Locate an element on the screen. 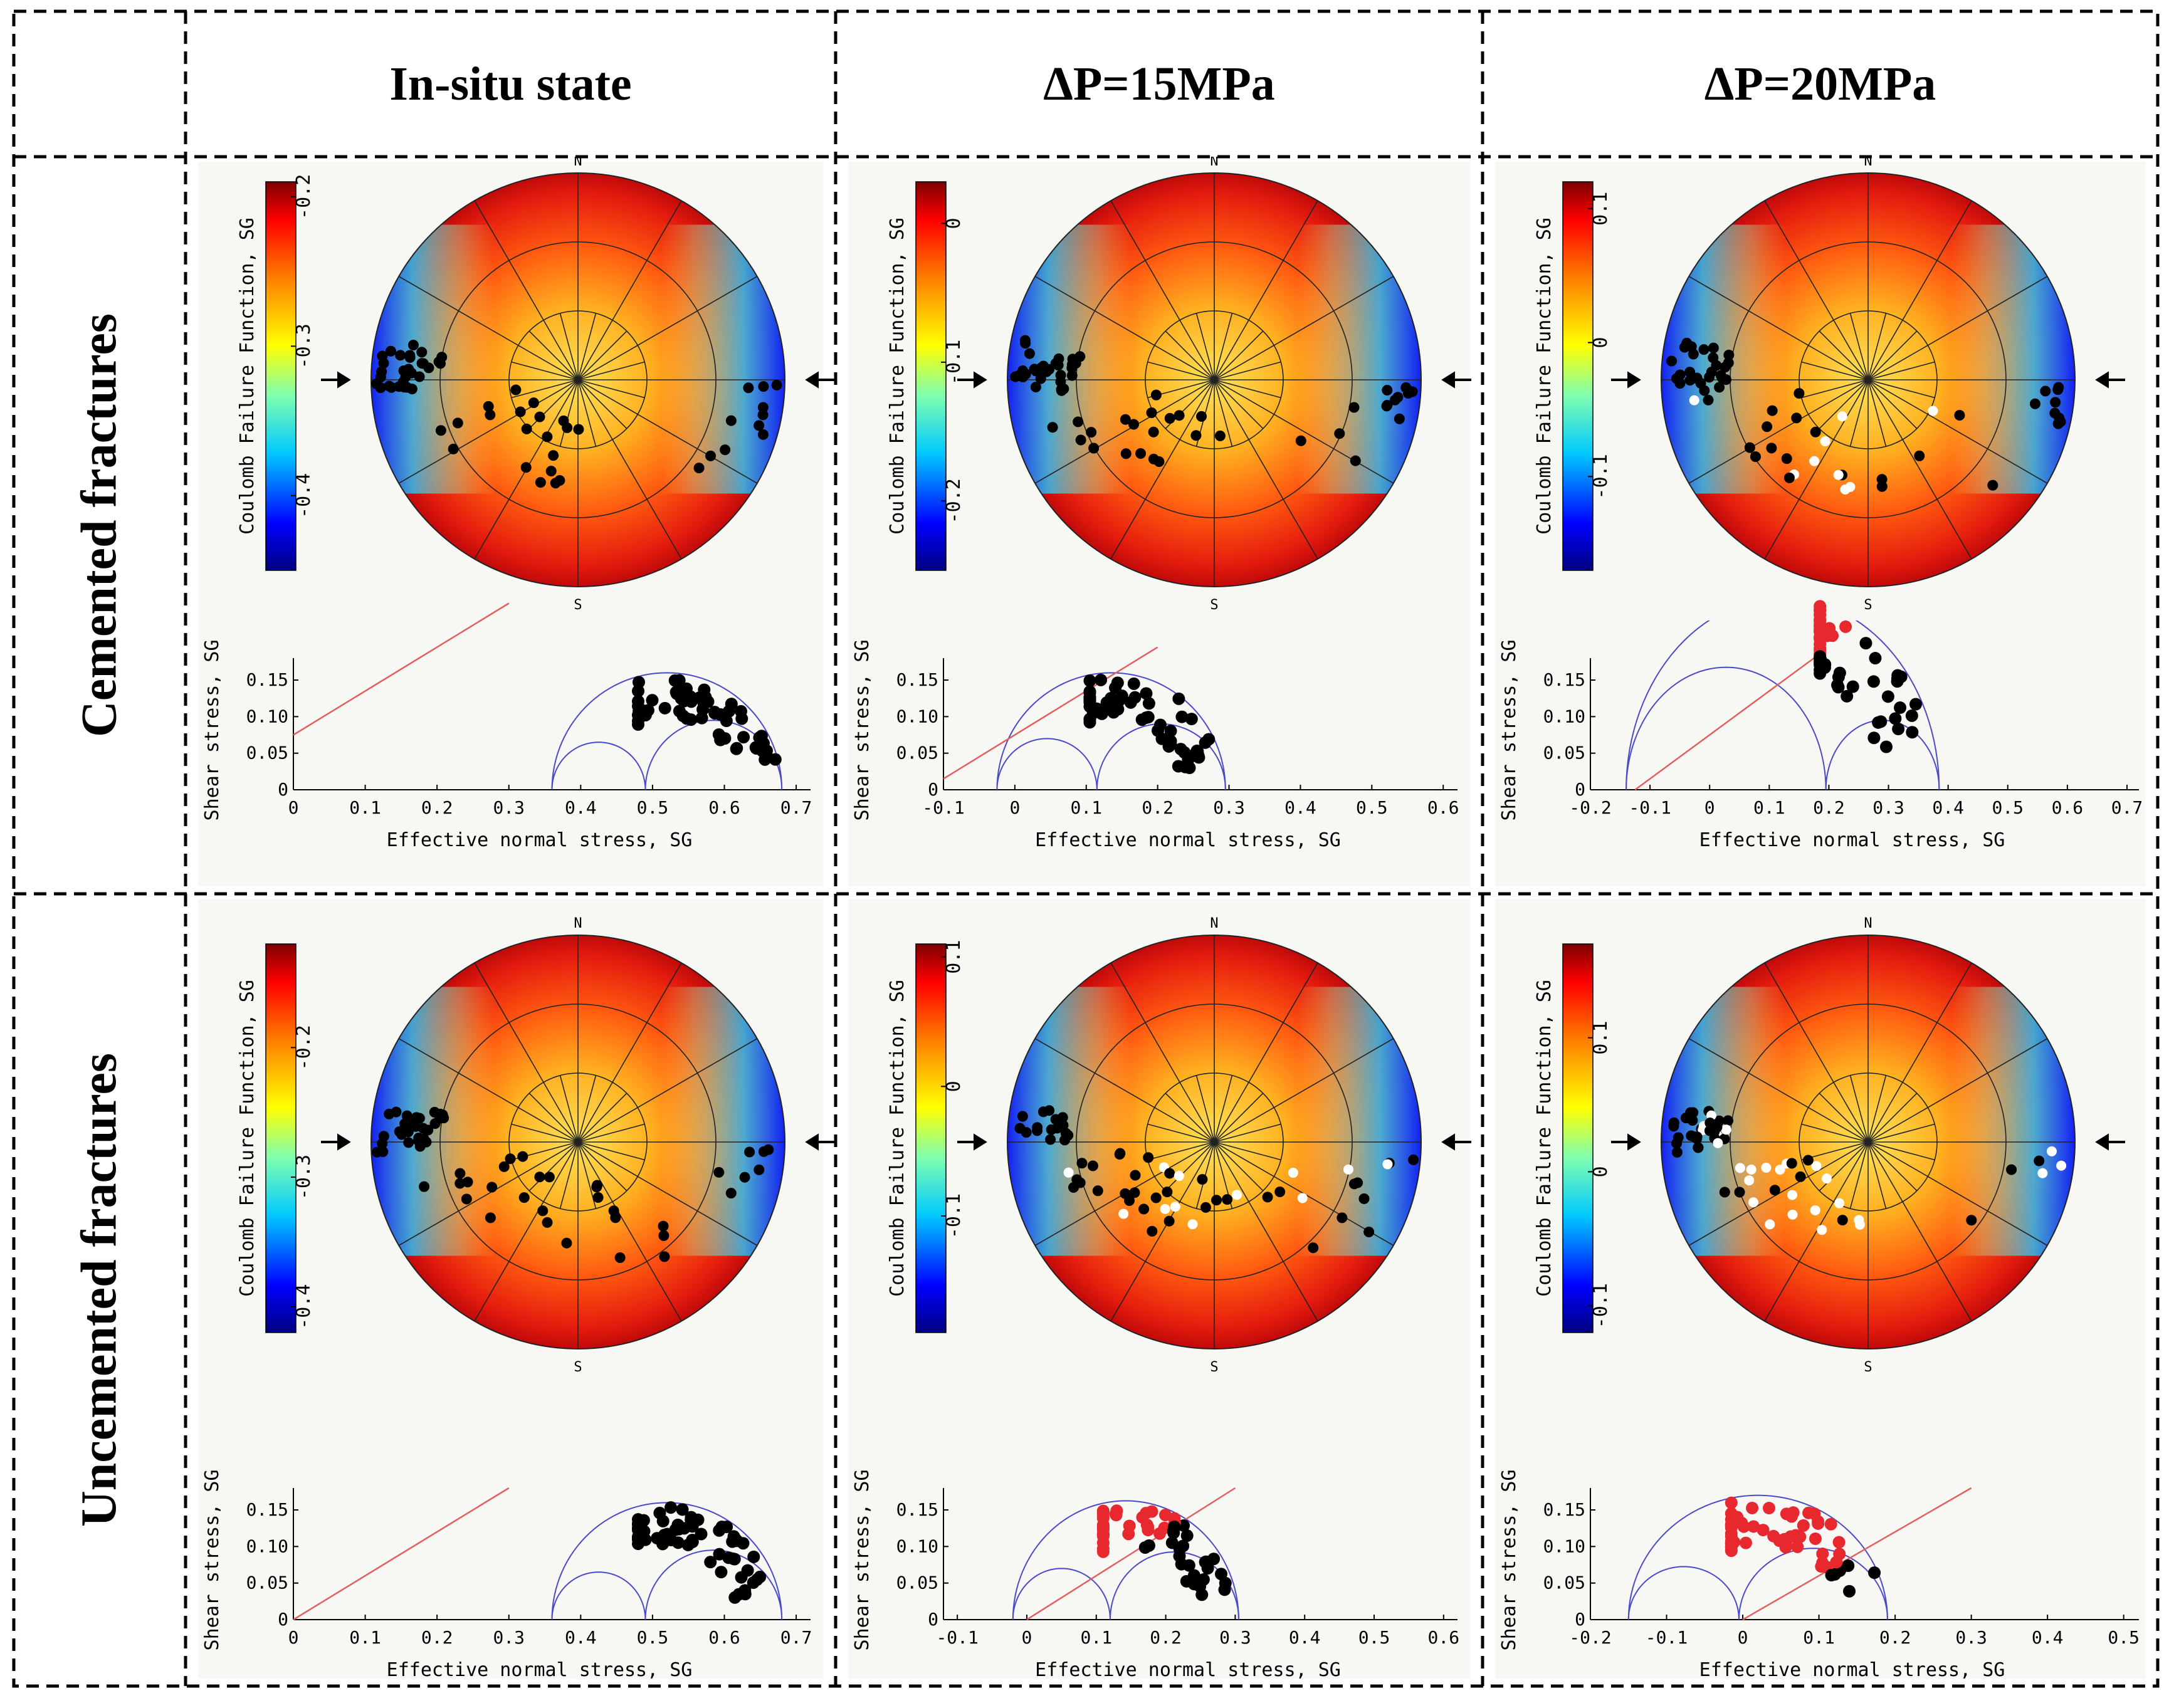 This screenshot has width=2169, height=1708. row-label-cemented: Cemented fractures is located at coordinates (99, 525).